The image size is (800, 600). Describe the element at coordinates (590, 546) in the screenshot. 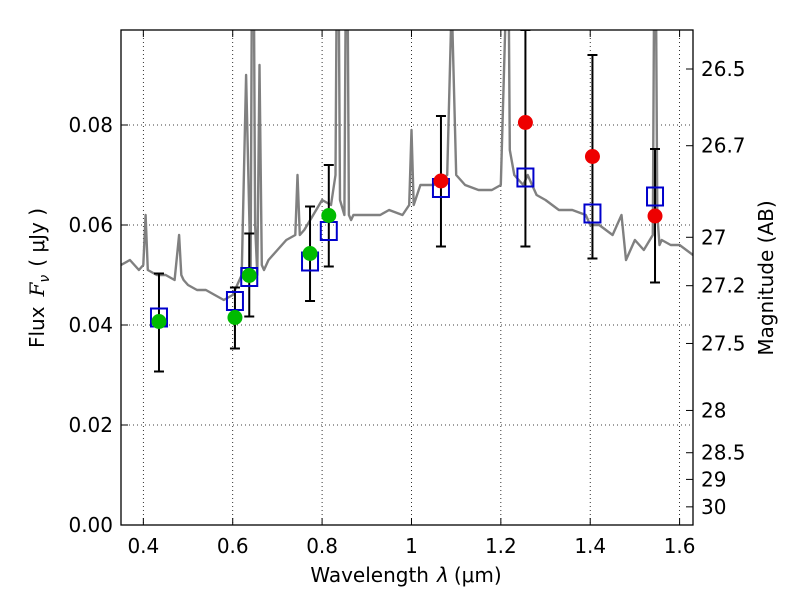

I see `x-tick-label: 1.4` at that location.